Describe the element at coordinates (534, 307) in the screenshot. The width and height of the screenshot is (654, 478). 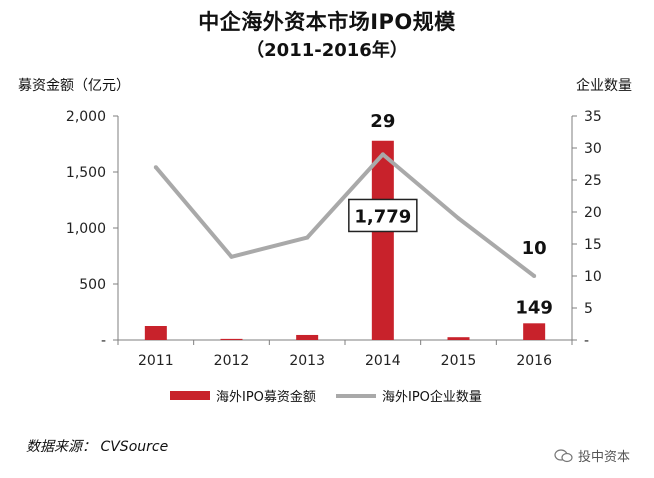
I see `data-label: 149` at that location.